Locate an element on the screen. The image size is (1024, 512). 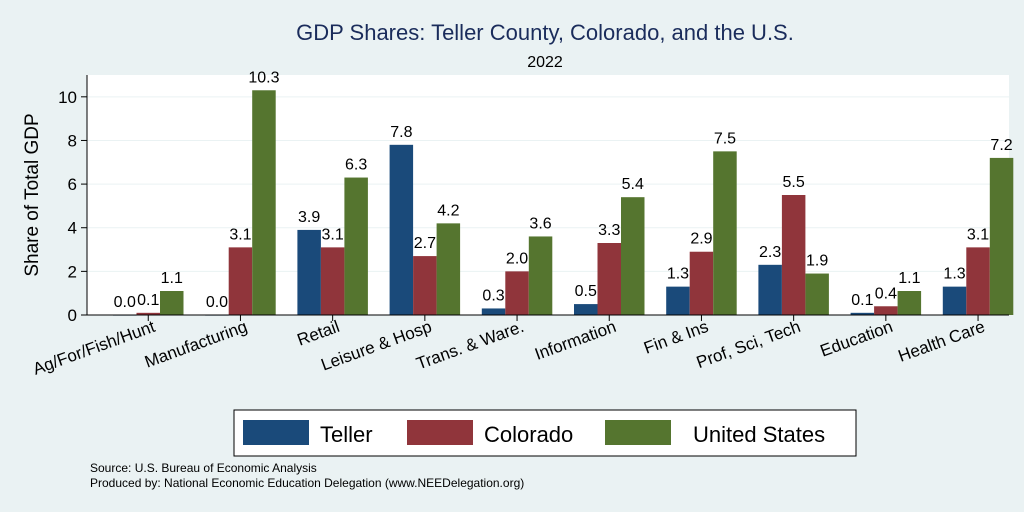
y-axis-ticks: 0 2 4 6 8 10 is located at coordinates (72, 206).